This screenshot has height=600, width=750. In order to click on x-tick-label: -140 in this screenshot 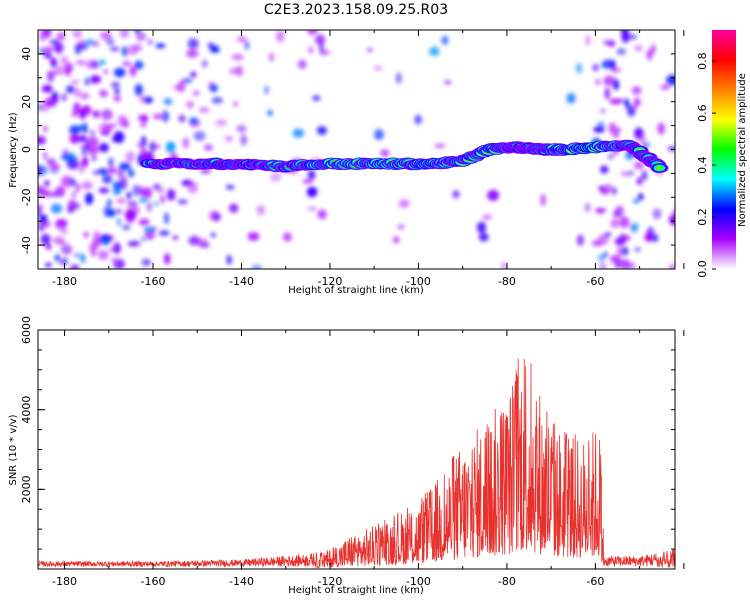, I will do `click(241, 281)`.